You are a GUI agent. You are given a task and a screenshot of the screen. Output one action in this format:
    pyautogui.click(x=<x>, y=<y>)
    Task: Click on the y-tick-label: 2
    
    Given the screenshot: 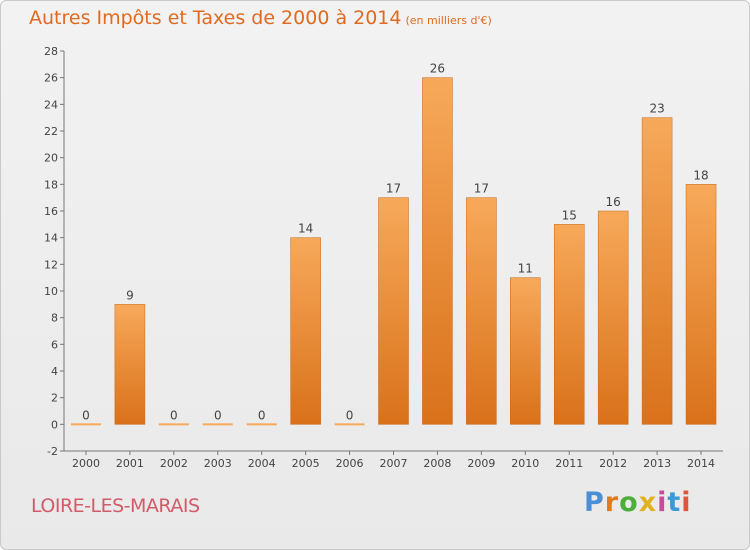 What is the action you would take?
    pyautogui.click(x=54, y=398)
    